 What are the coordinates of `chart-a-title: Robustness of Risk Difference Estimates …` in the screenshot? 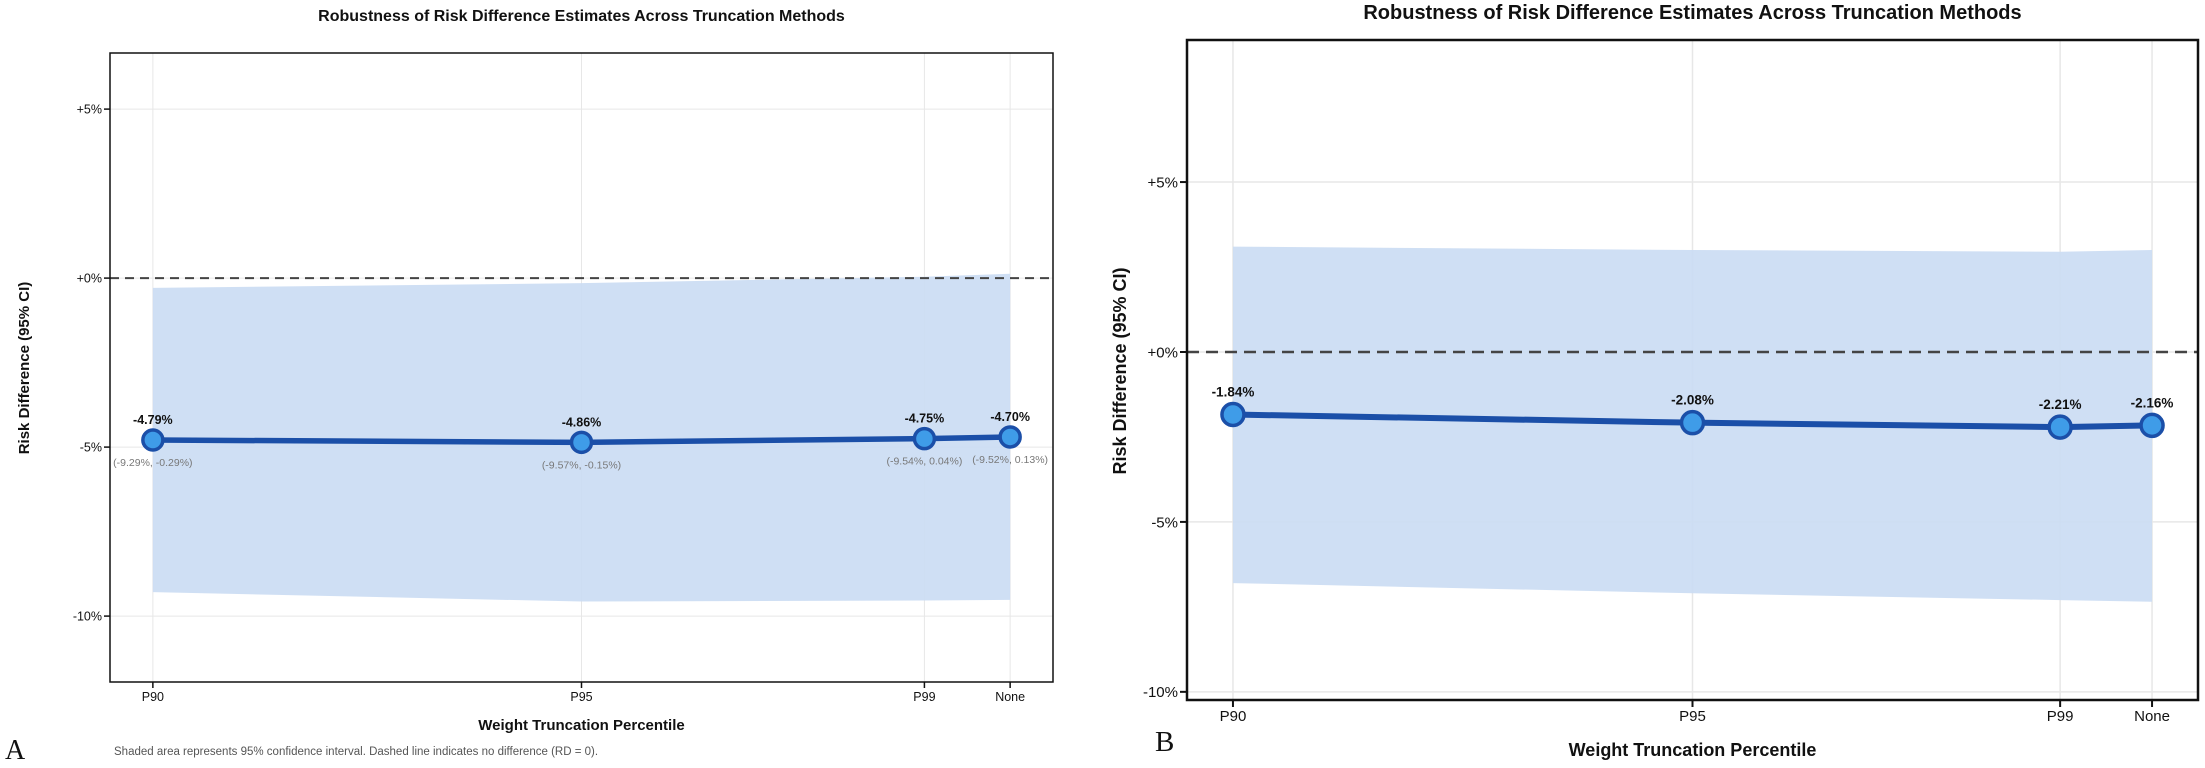 It's located at (581, 16).